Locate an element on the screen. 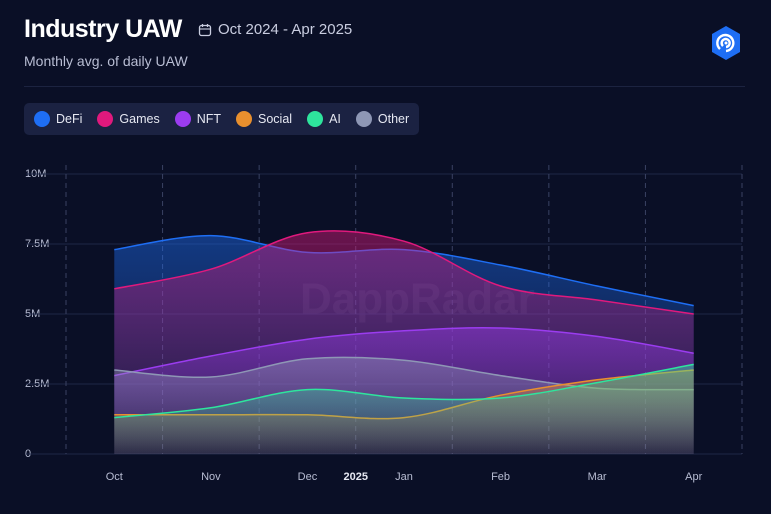  legend-label: AI is located at coordinates (335, 119).